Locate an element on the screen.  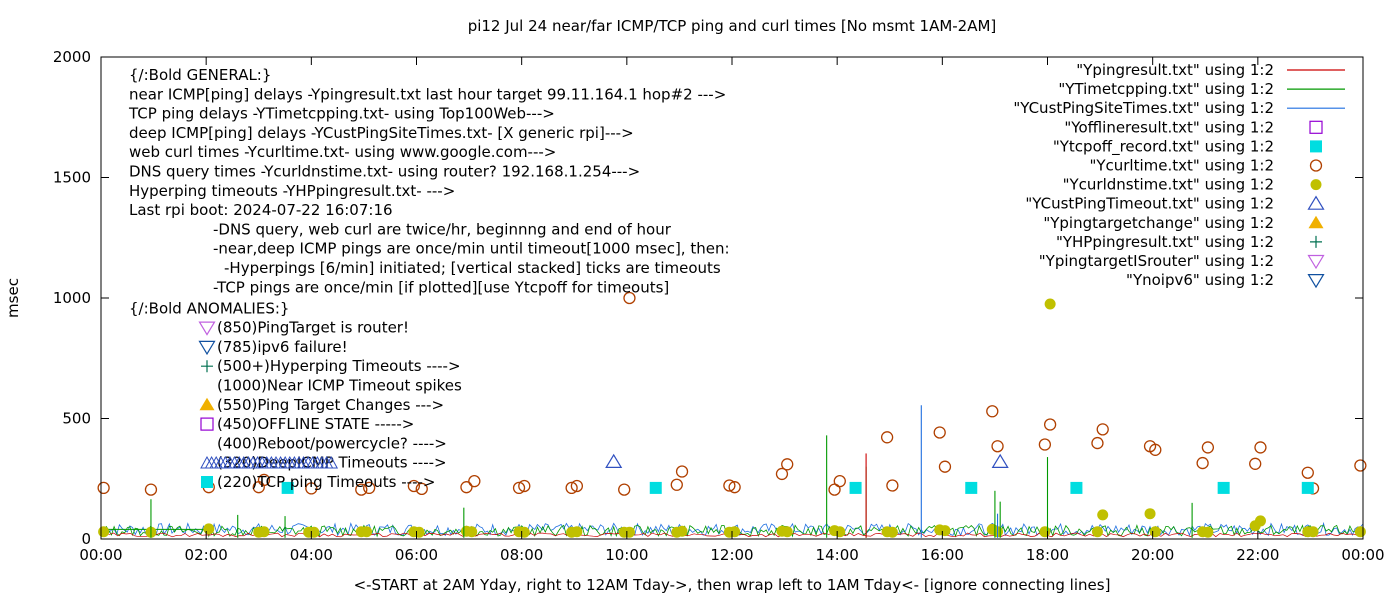
legend-label-11: "Ynoipv6" using 1:2 is located at coordinates (1200, 280).